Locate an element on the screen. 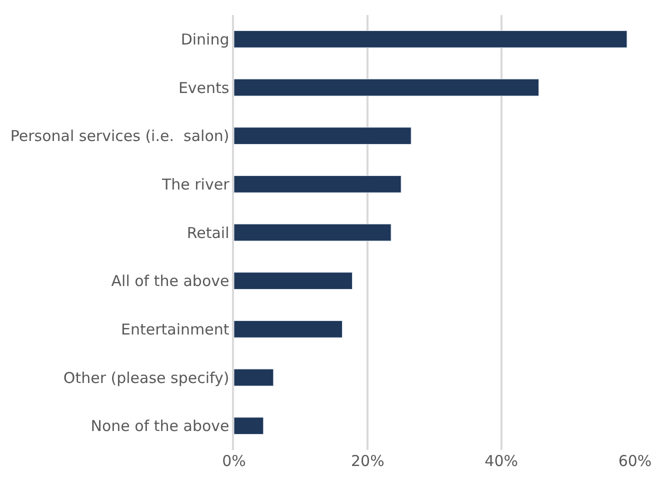 The image size is (670, 495). y-tick-label: Other (please specify) is located at coordinates (146, 377).